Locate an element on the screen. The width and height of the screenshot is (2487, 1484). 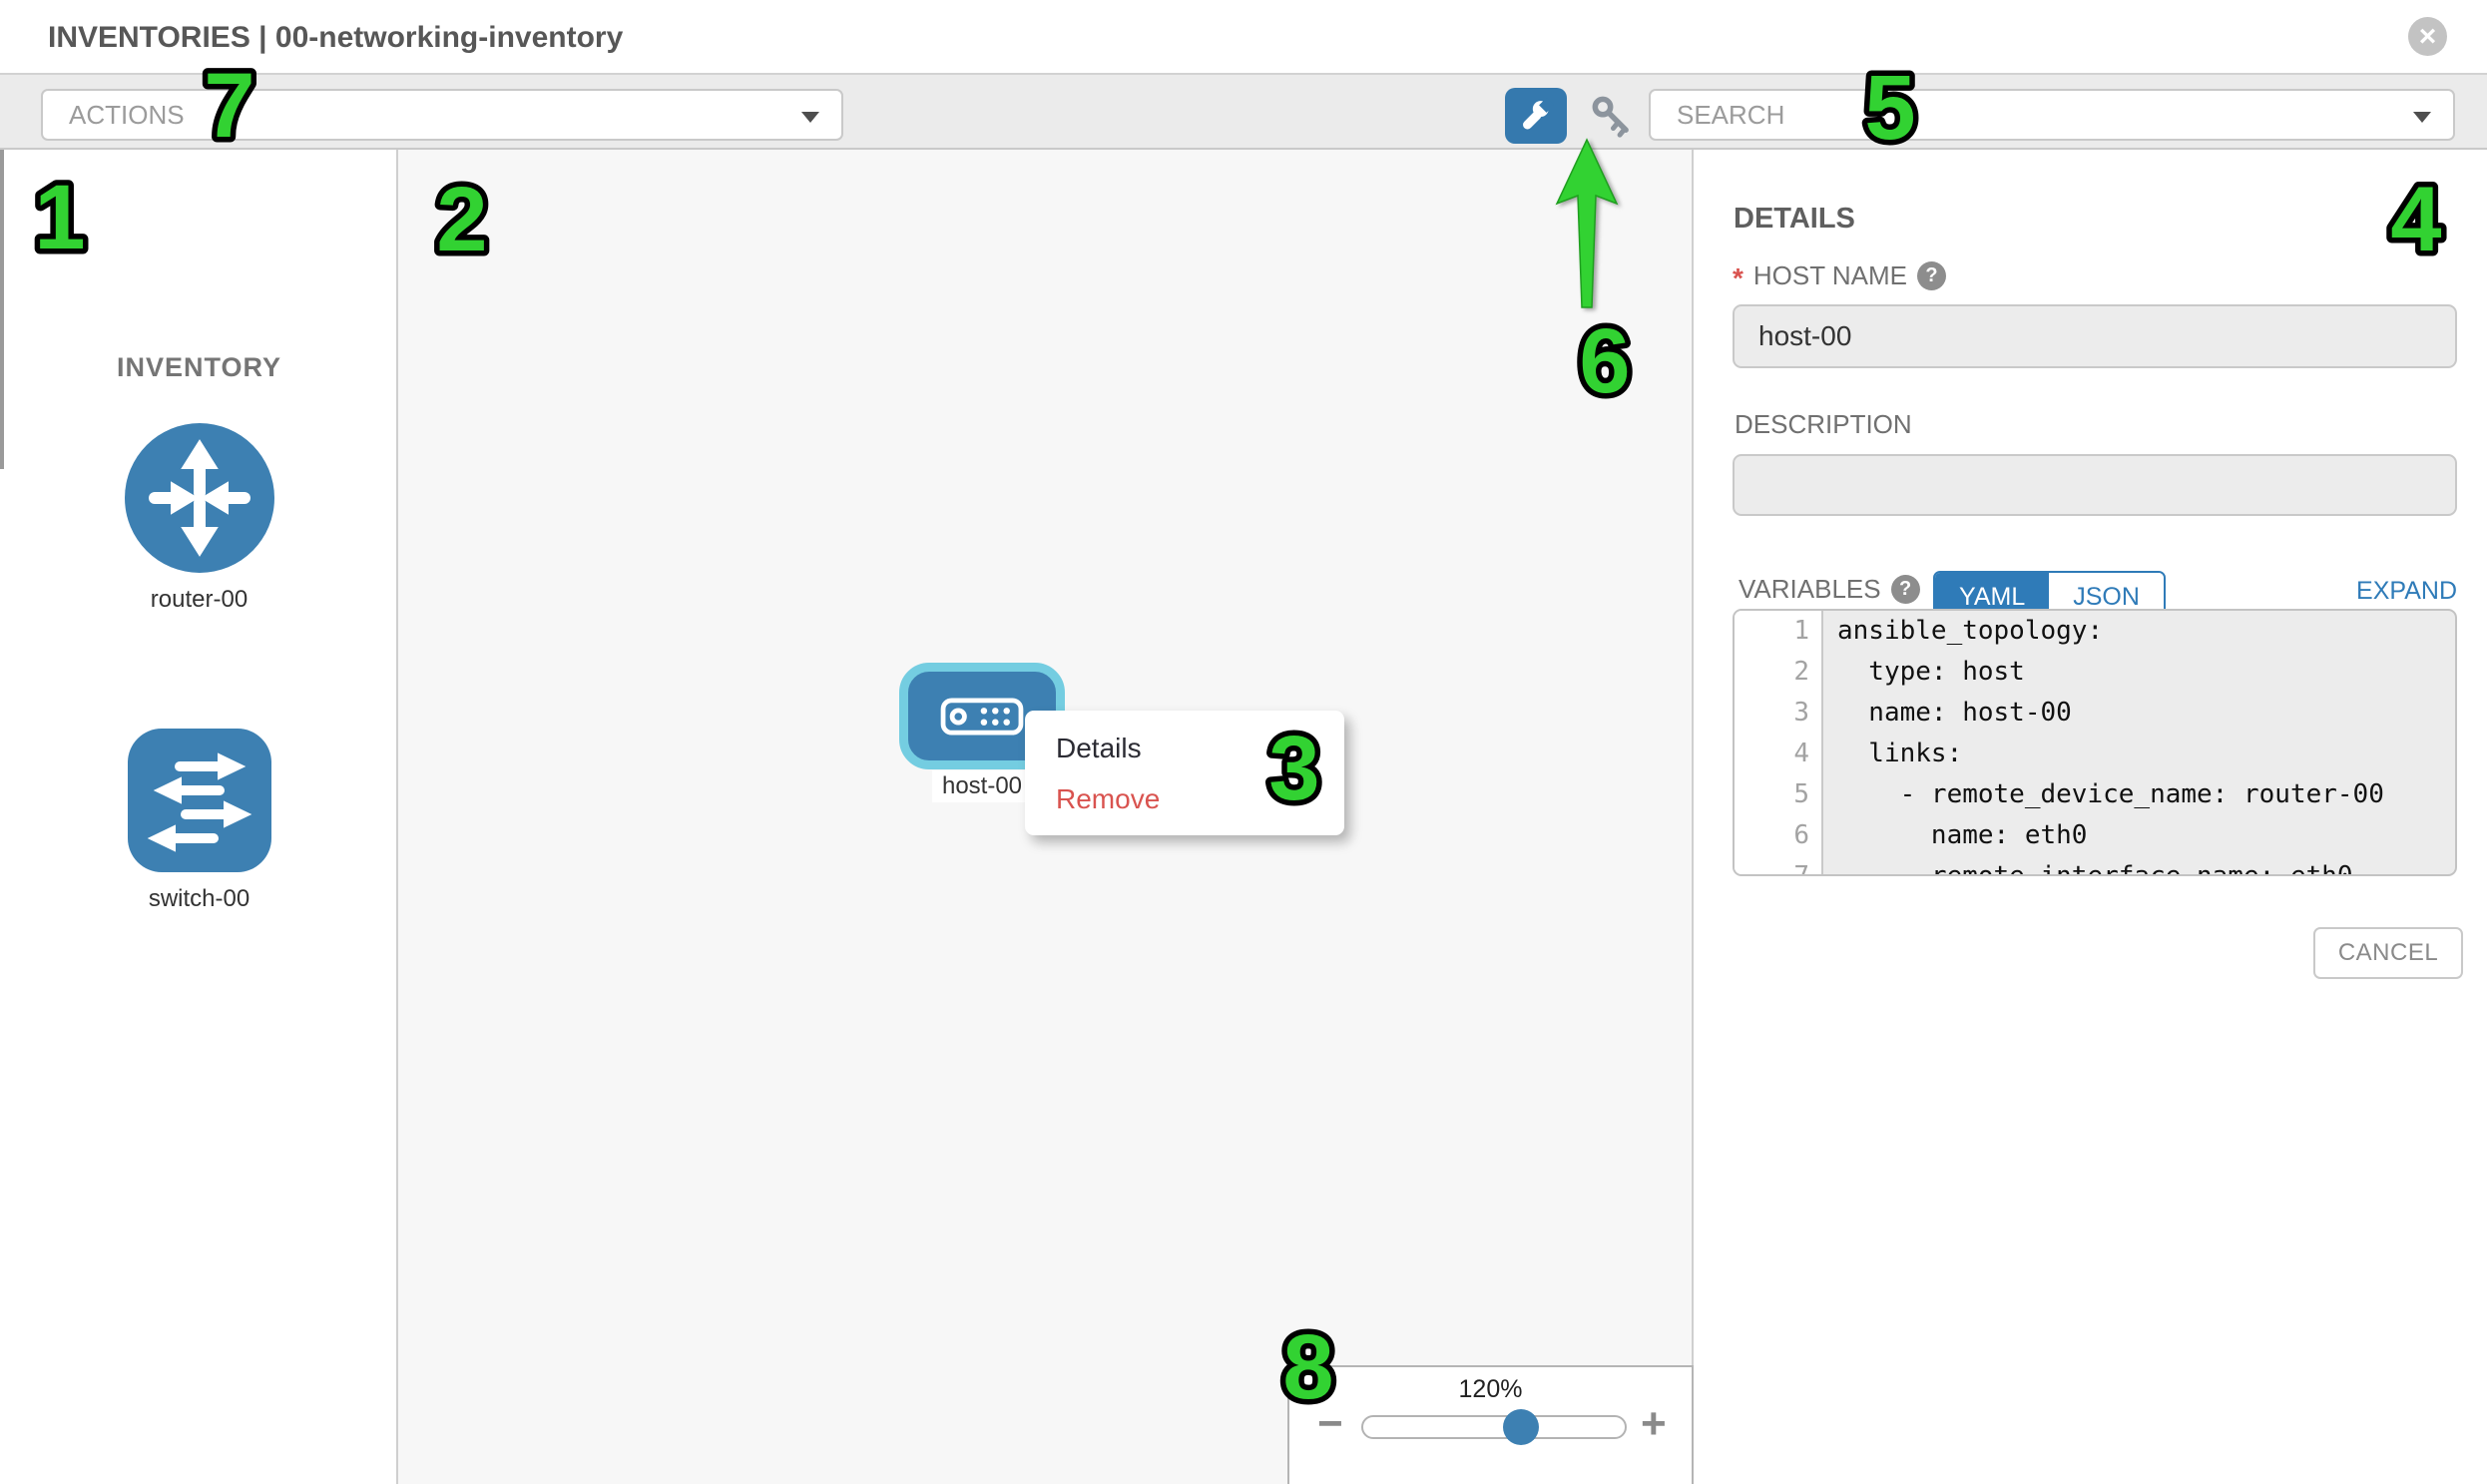
header: INVENTORIES | 00-networking-inventory × is located at coordinates (1243, 36).